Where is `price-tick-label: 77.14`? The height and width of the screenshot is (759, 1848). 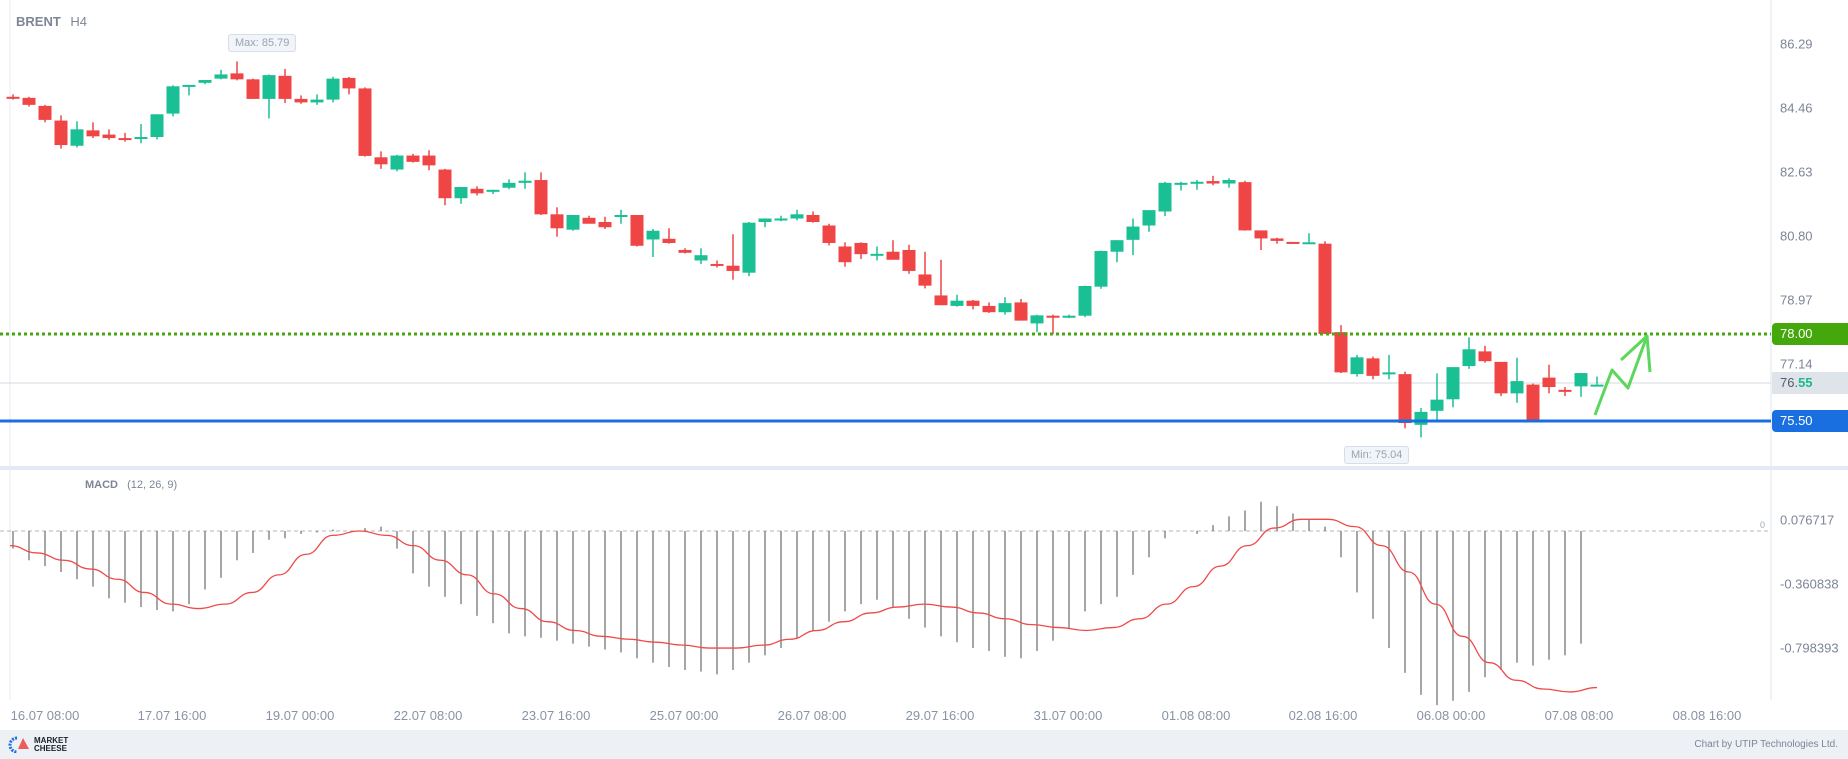
price-tick-label: 77.14 is located at coordinates (1796, 364).